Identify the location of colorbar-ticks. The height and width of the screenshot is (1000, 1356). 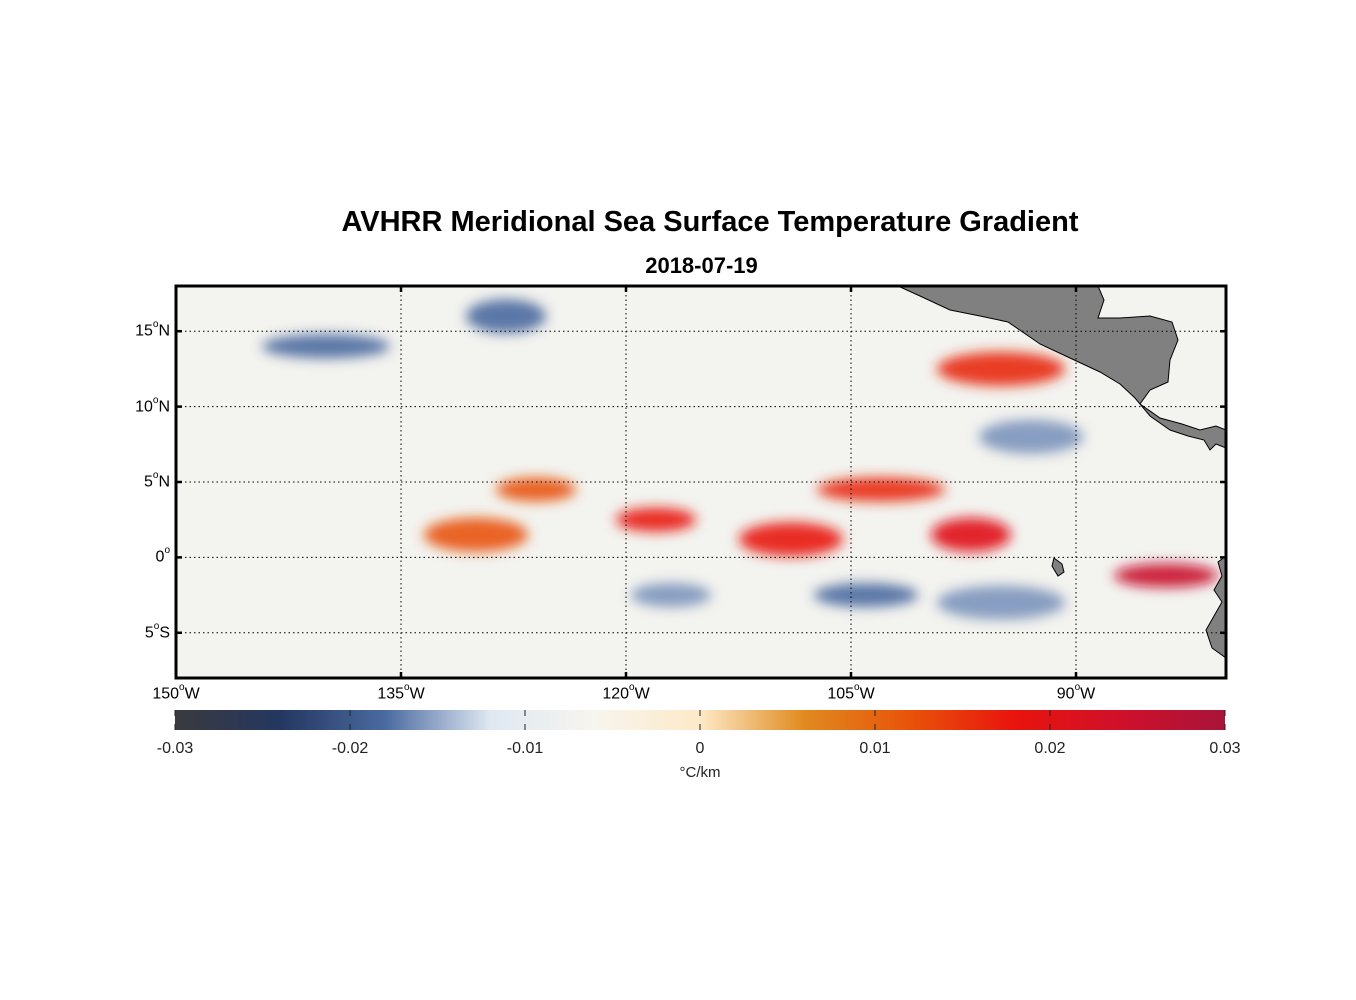
(700, 720).